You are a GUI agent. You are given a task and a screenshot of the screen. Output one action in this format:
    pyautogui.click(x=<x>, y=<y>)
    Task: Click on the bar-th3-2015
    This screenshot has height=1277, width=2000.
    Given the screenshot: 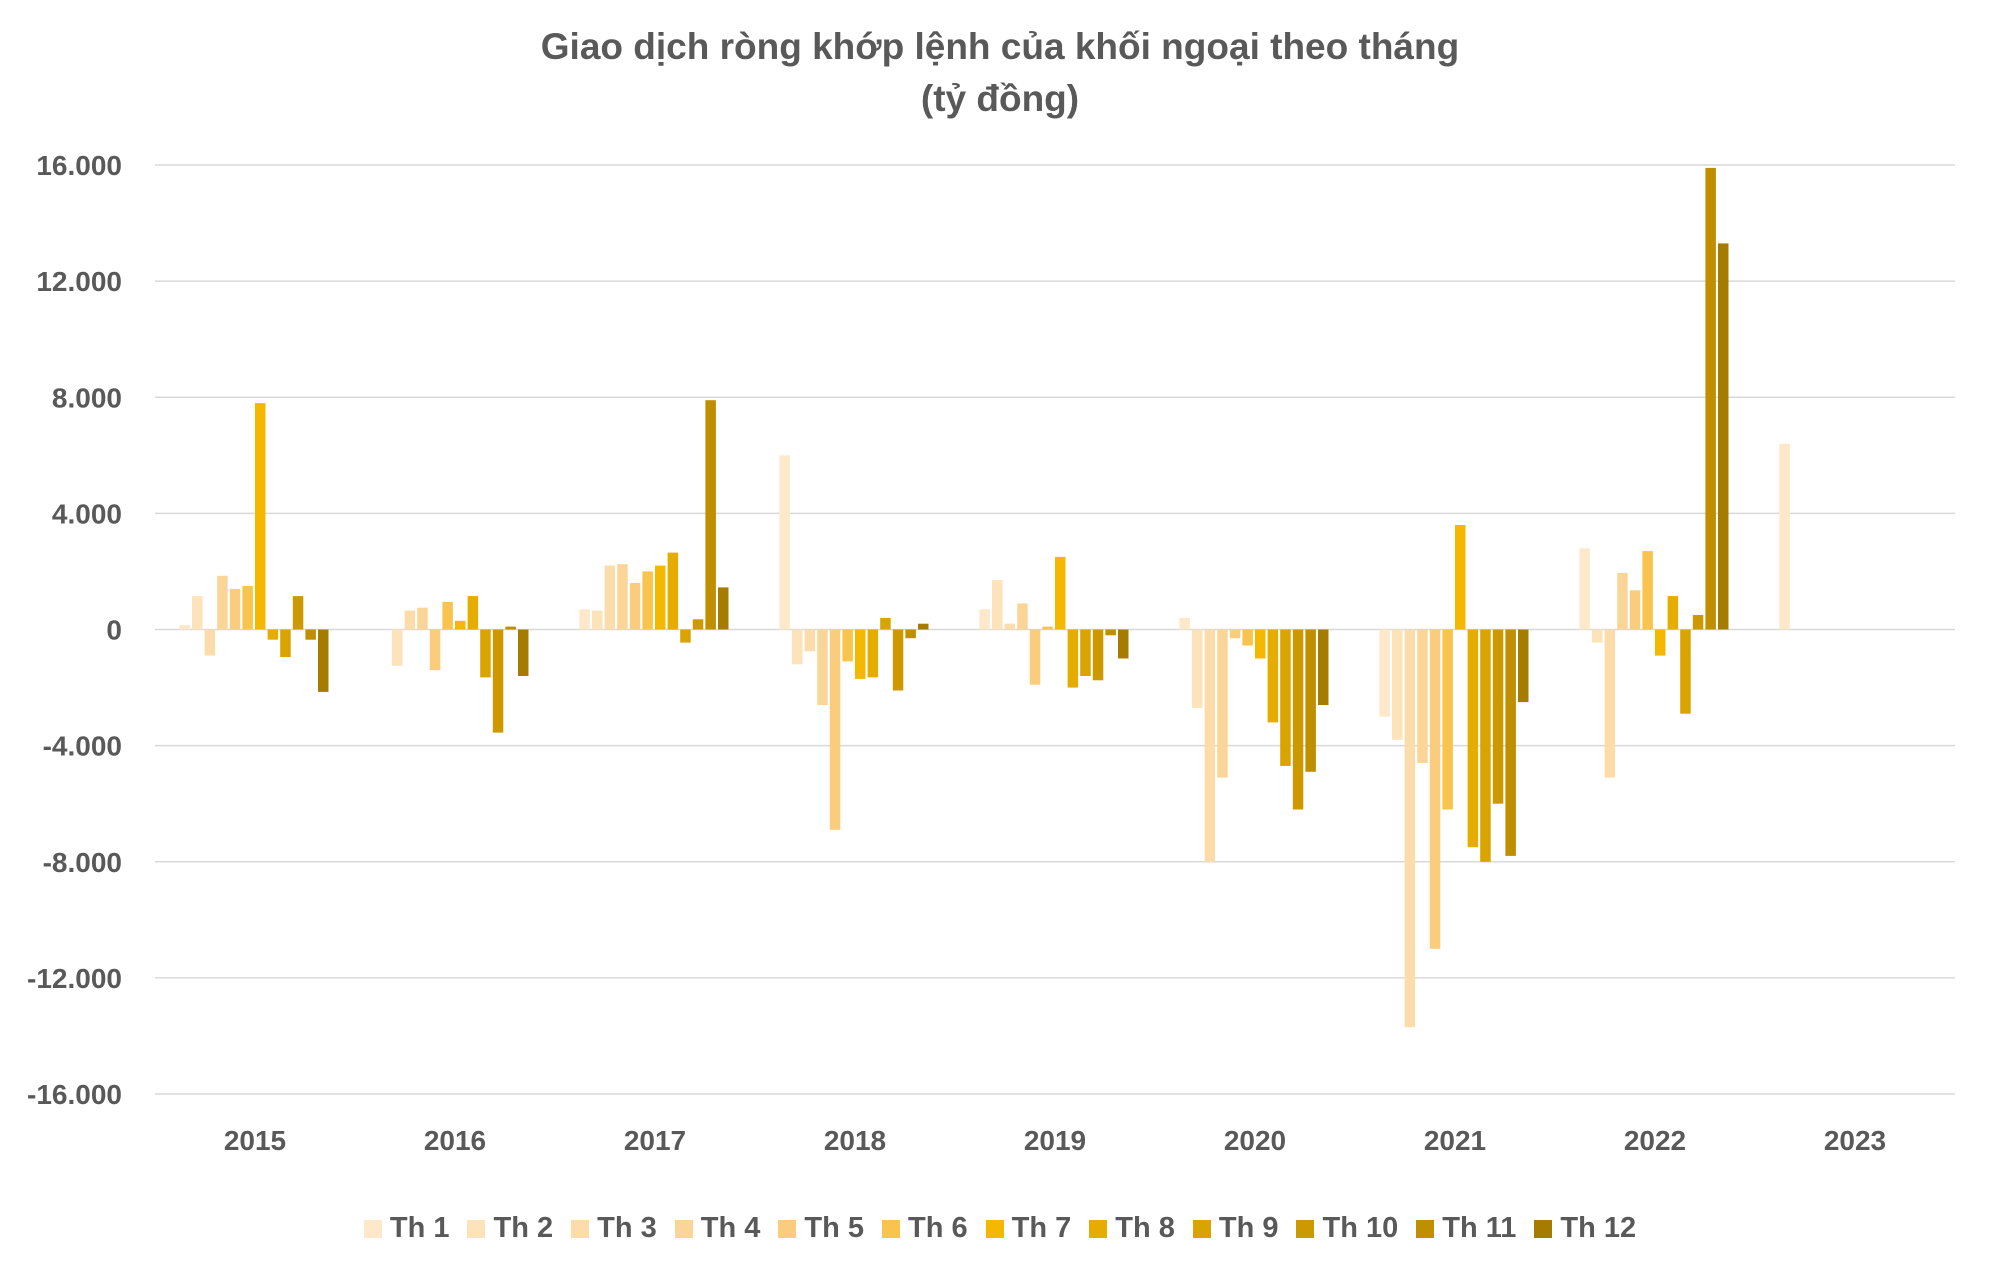 What is the action you would take?
    pyautogui.click(x=210, y=642)
    